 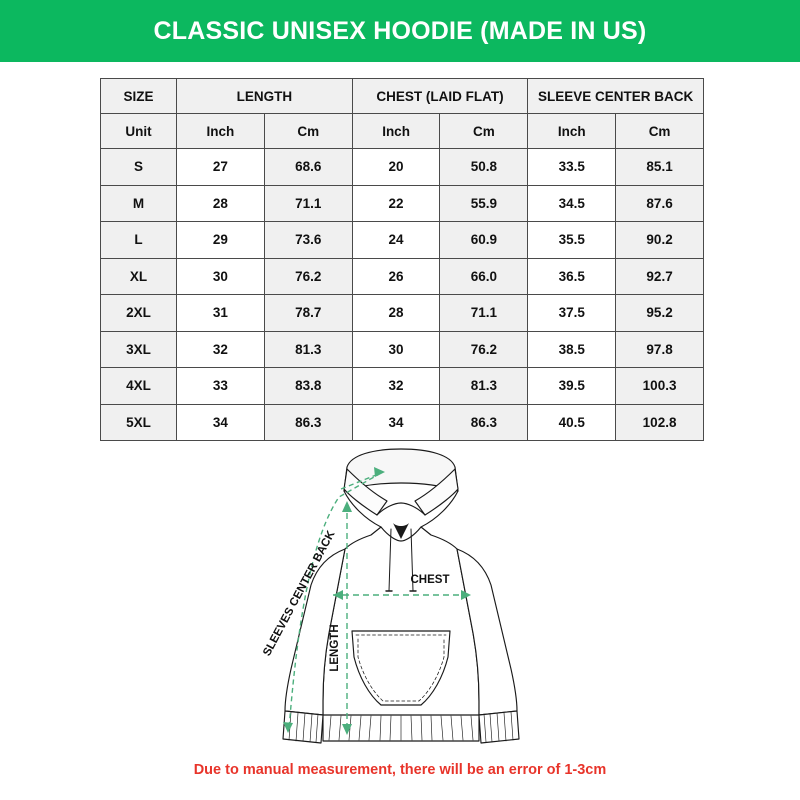 What do you see at coordinates (308, 131) in the screenshot?
I see `header-length-cm: Cm` at bounding box center [308, 131].